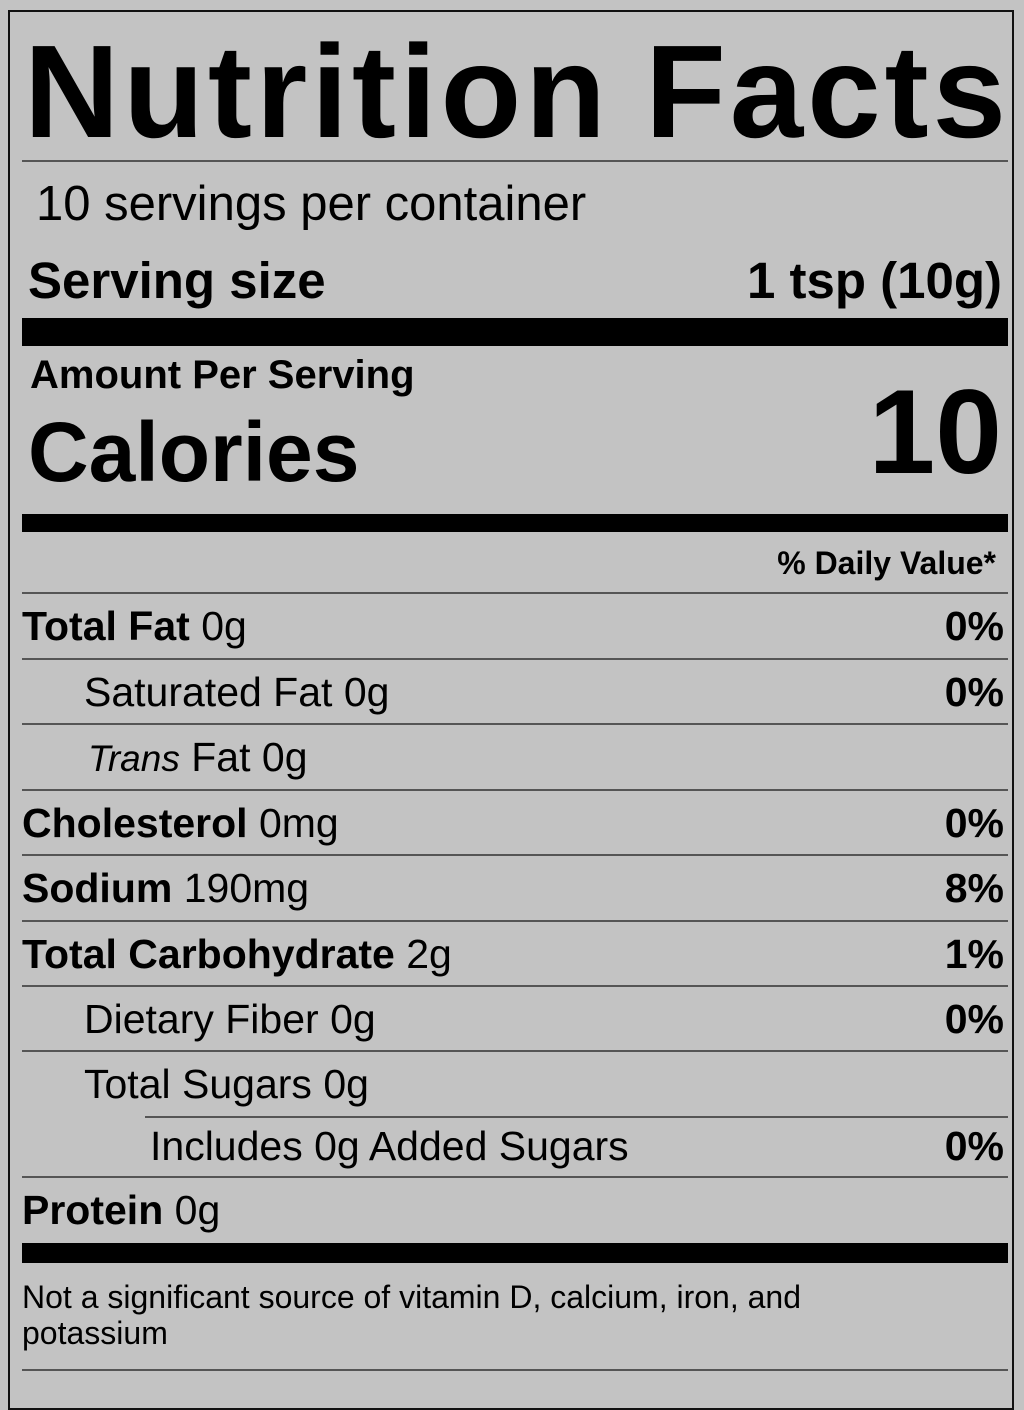  I want to click on nutrient-name: Saturated Fat, so click(208, 691).